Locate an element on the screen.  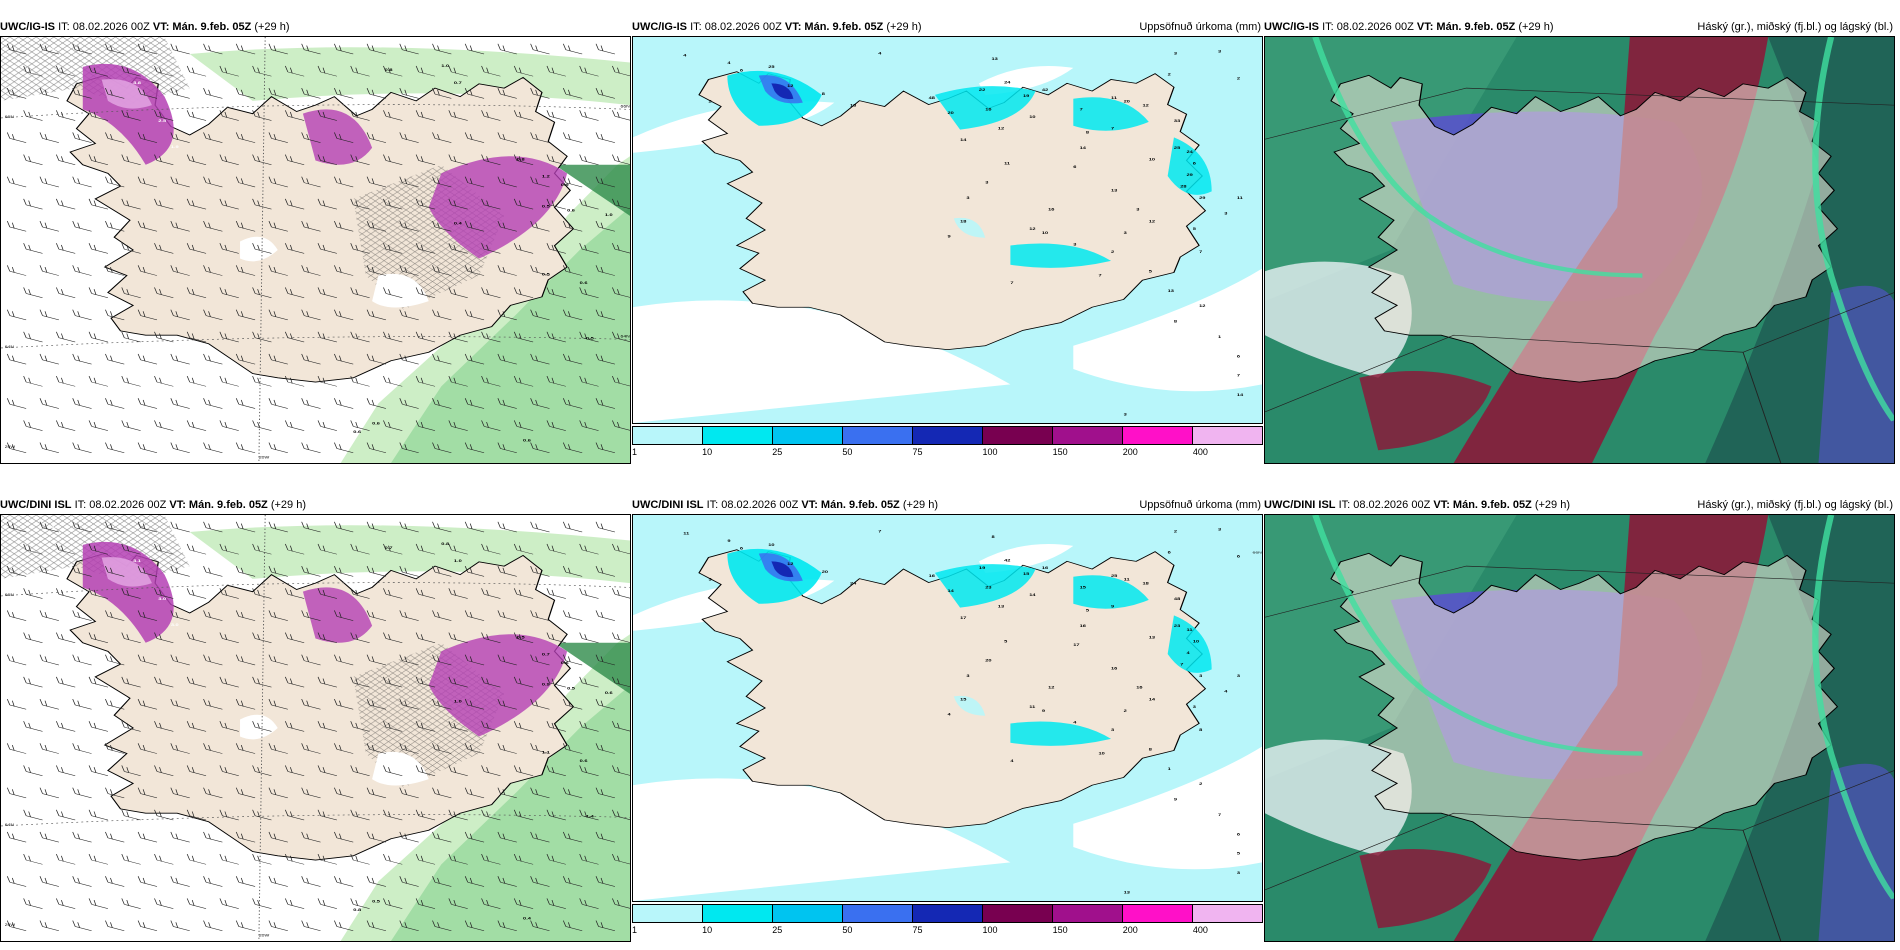
colorbar-tick: 200 is located at coordinates (1130, 452).